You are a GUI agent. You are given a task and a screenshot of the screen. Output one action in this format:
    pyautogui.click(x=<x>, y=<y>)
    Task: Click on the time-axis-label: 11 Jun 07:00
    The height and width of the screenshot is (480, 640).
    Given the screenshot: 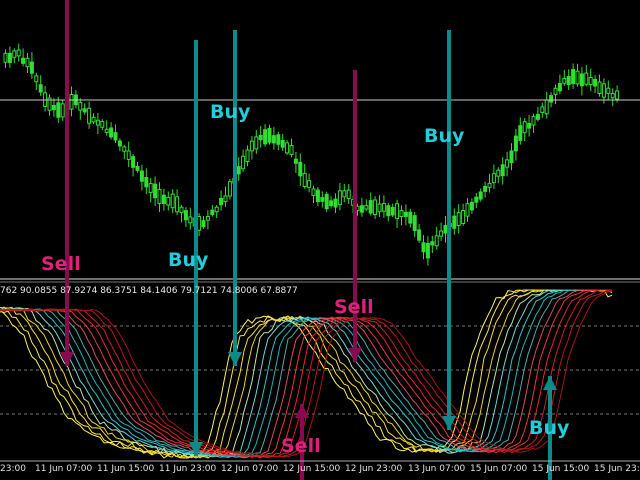 What is the action you would take?
    pyautogui.click(x=64, y=469)
    